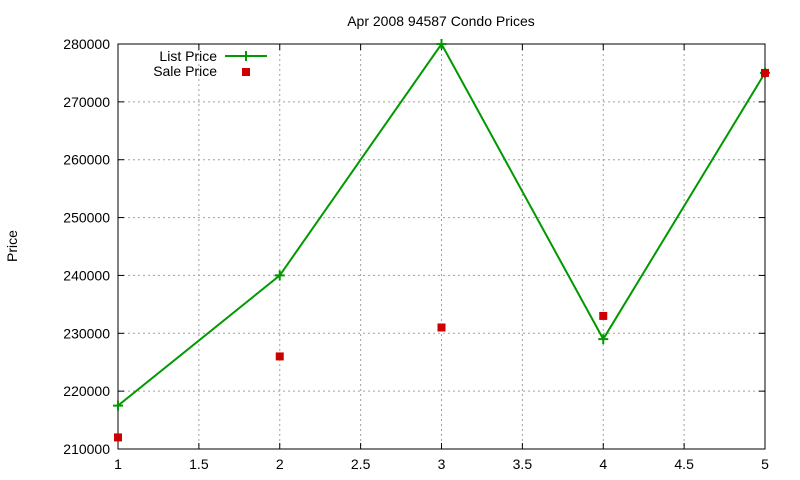 Image resolution: width=800 pixels, height=480 pixels. What do you see at coordinates (246, 56) in the screenshot?
I see `legend-marker-list-price` at bounding box center [246, 56].